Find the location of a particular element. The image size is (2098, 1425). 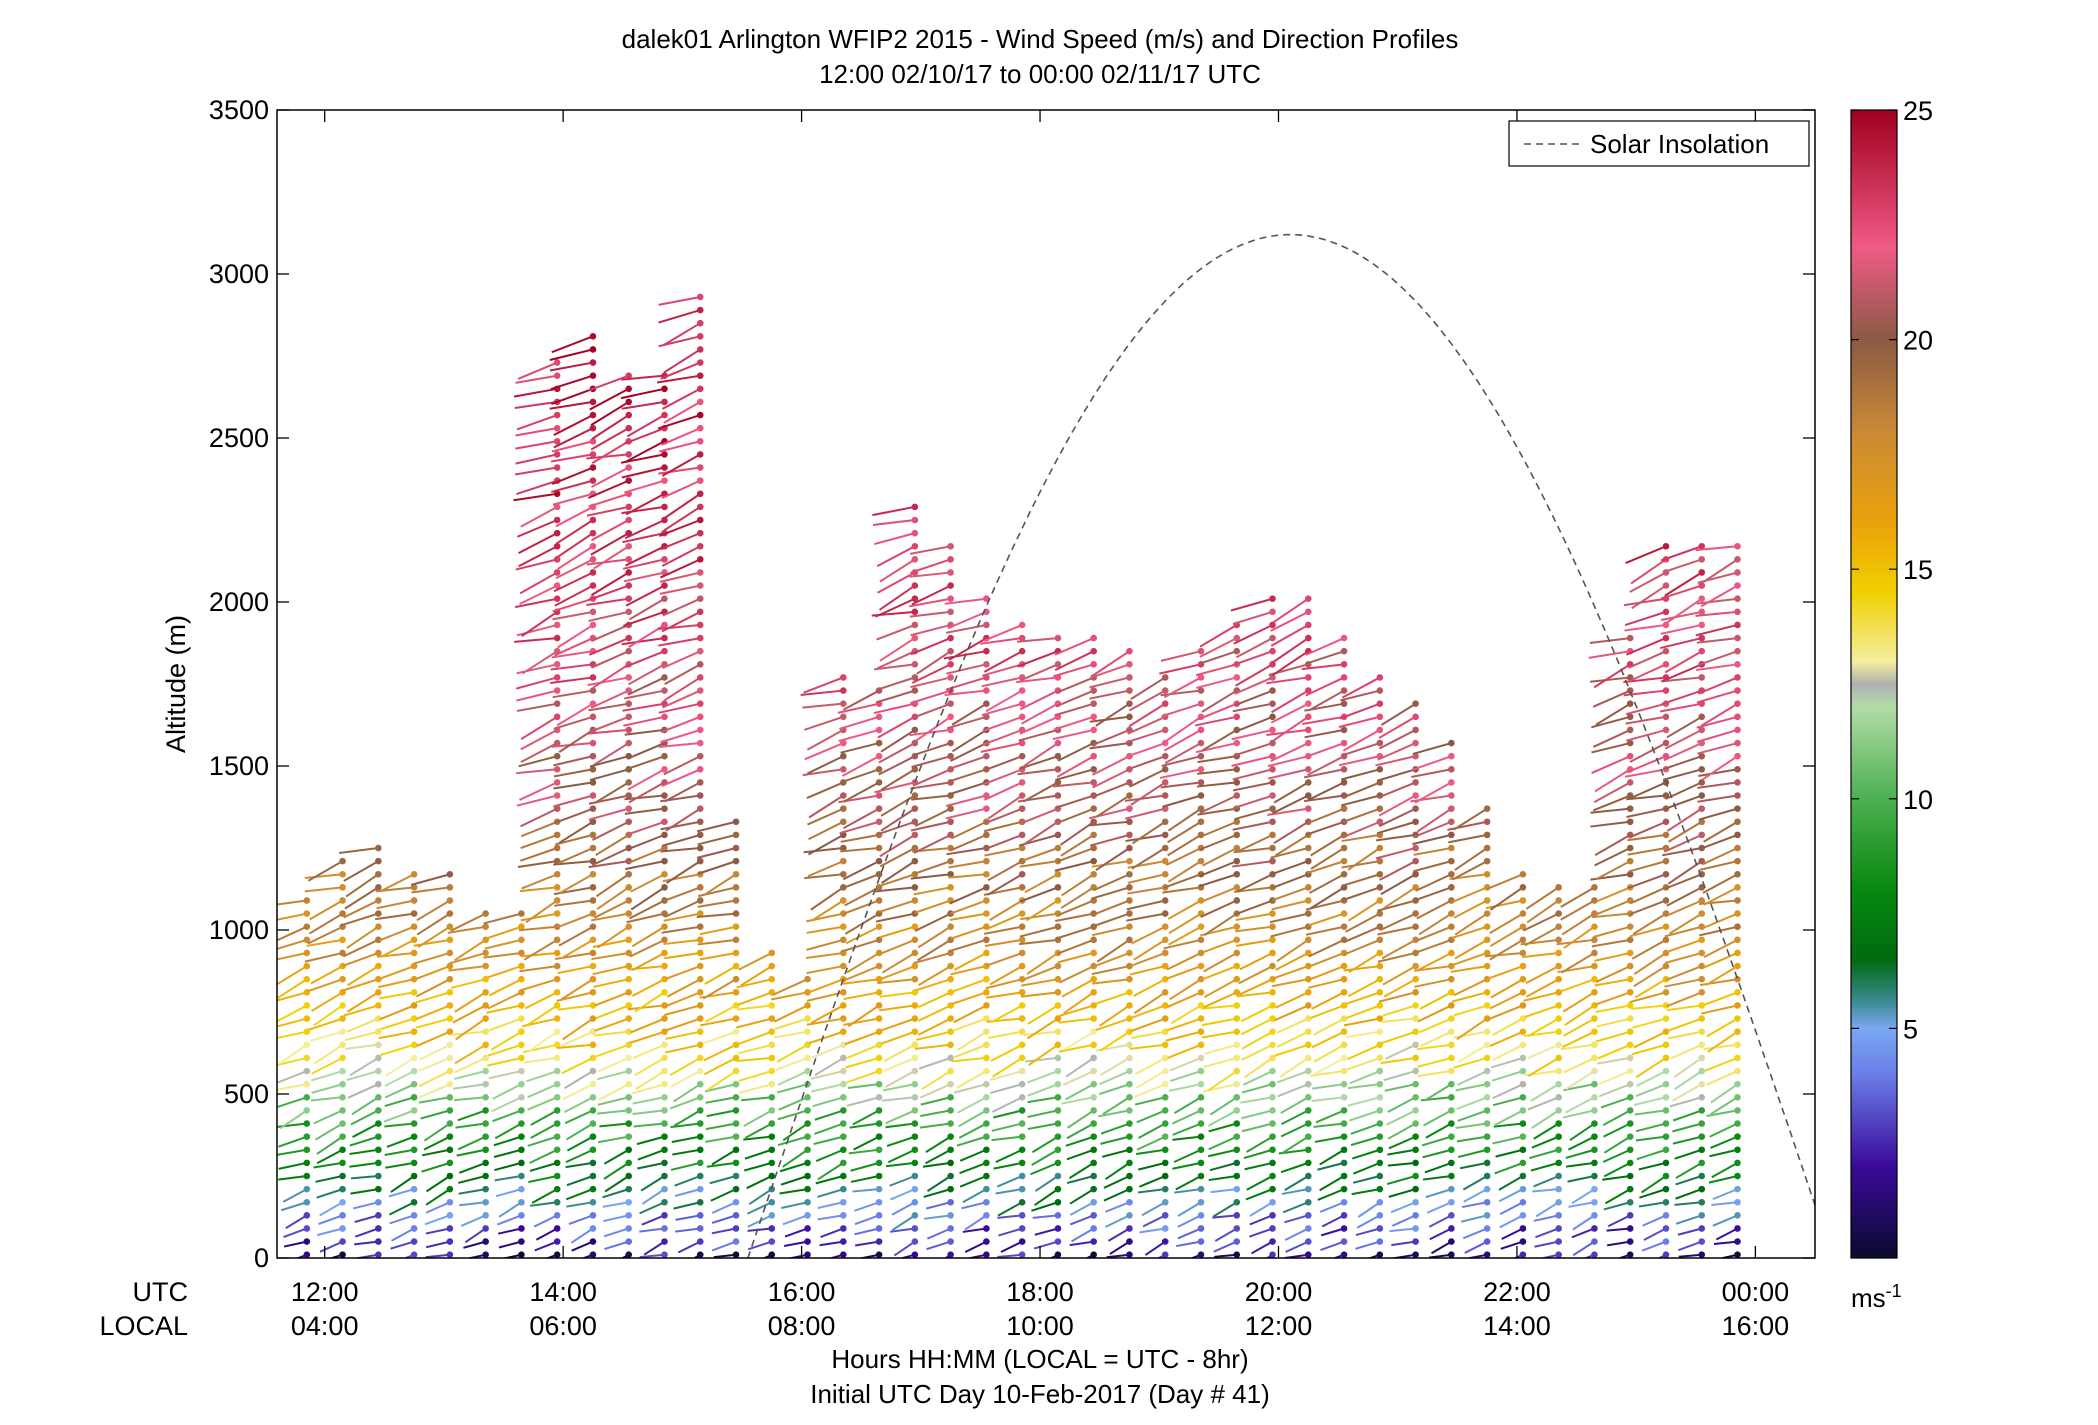

y-tick-label: 2000 is located at coordinates (239, 602).